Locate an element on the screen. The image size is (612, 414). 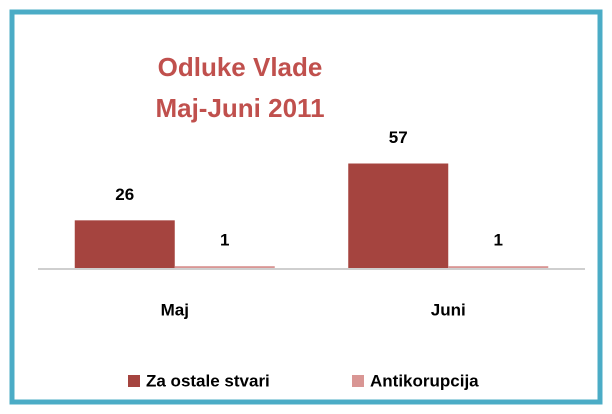
legend-label: Antikorupcija is located at coordinates (424, 380).